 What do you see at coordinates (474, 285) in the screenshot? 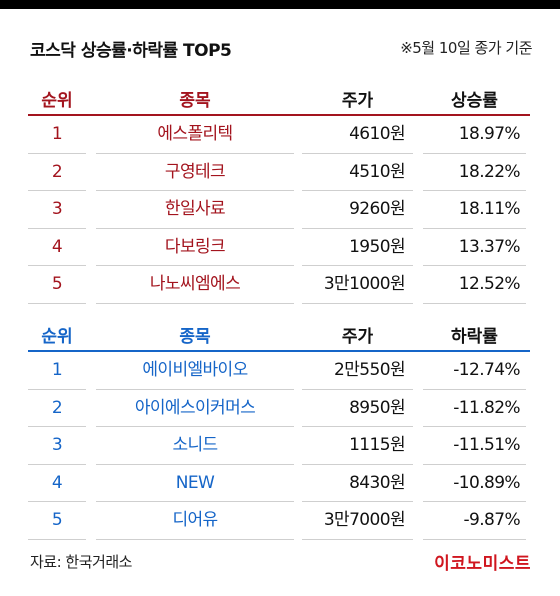
I see `row-rate: 12.52%` at bounding box center [474, 285].